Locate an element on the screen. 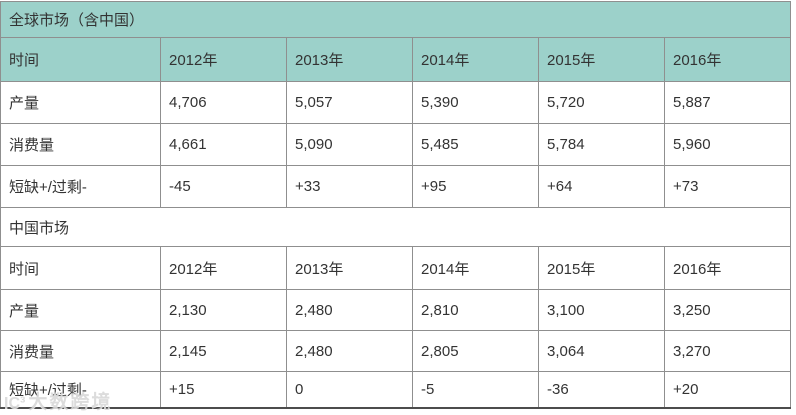 The width and height of the screenshot is (796, 415). global-production-row: 产量 4,706 5,057 5,390 5,720 5,887 is located at coordinates (396, 102).